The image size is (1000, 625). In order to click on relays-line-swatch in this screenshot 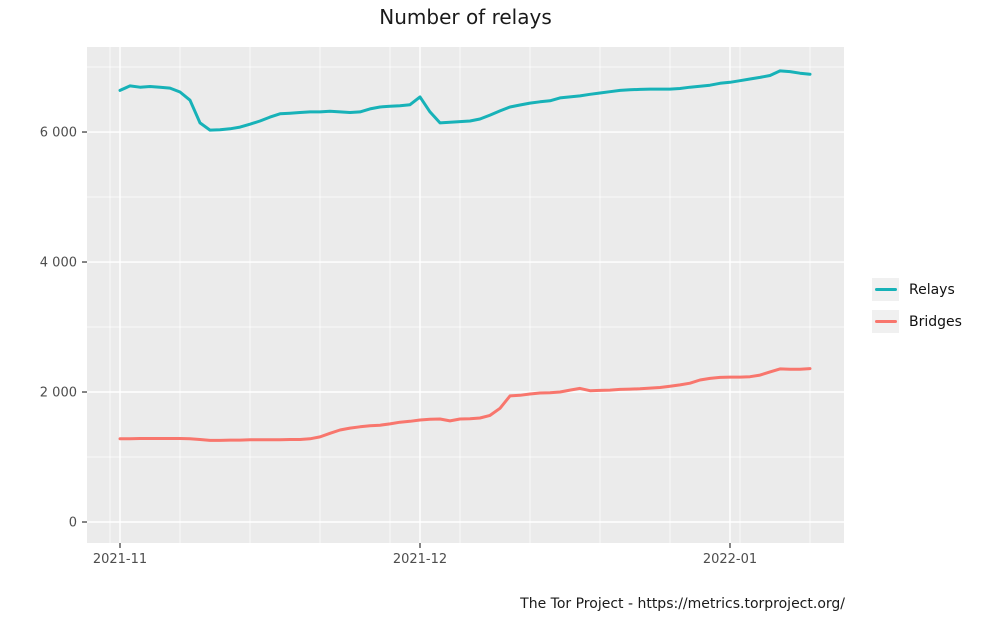, I will do `click(885, 289)`.